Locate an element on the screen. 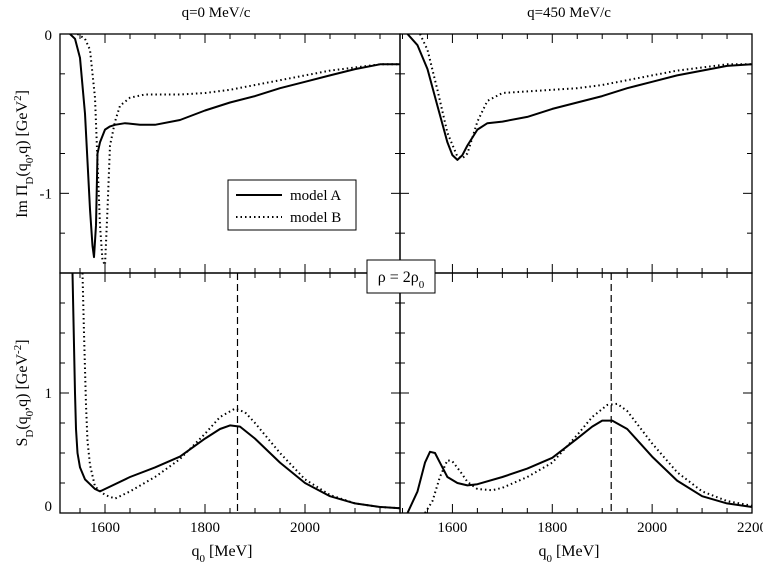 This screenshot has height=564, width=763. x-axis-title-left: q0 [MeV] is located at coordinates (221, 553).